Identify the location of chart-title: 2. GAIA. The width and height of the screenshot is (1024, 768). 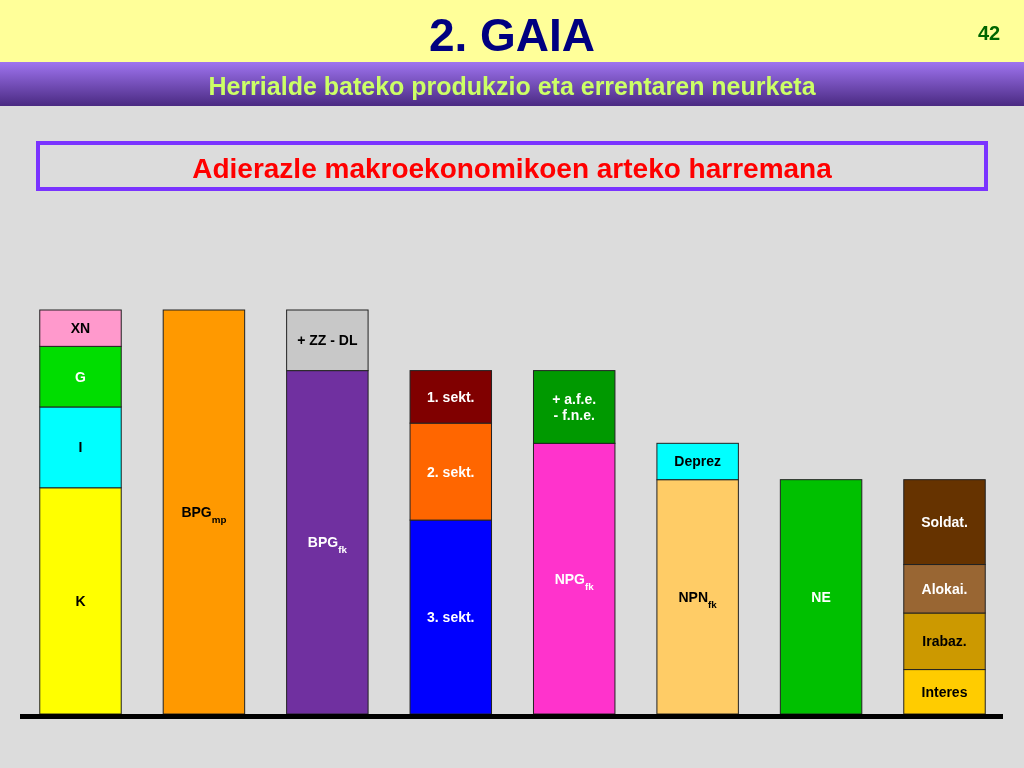
(512, 35).